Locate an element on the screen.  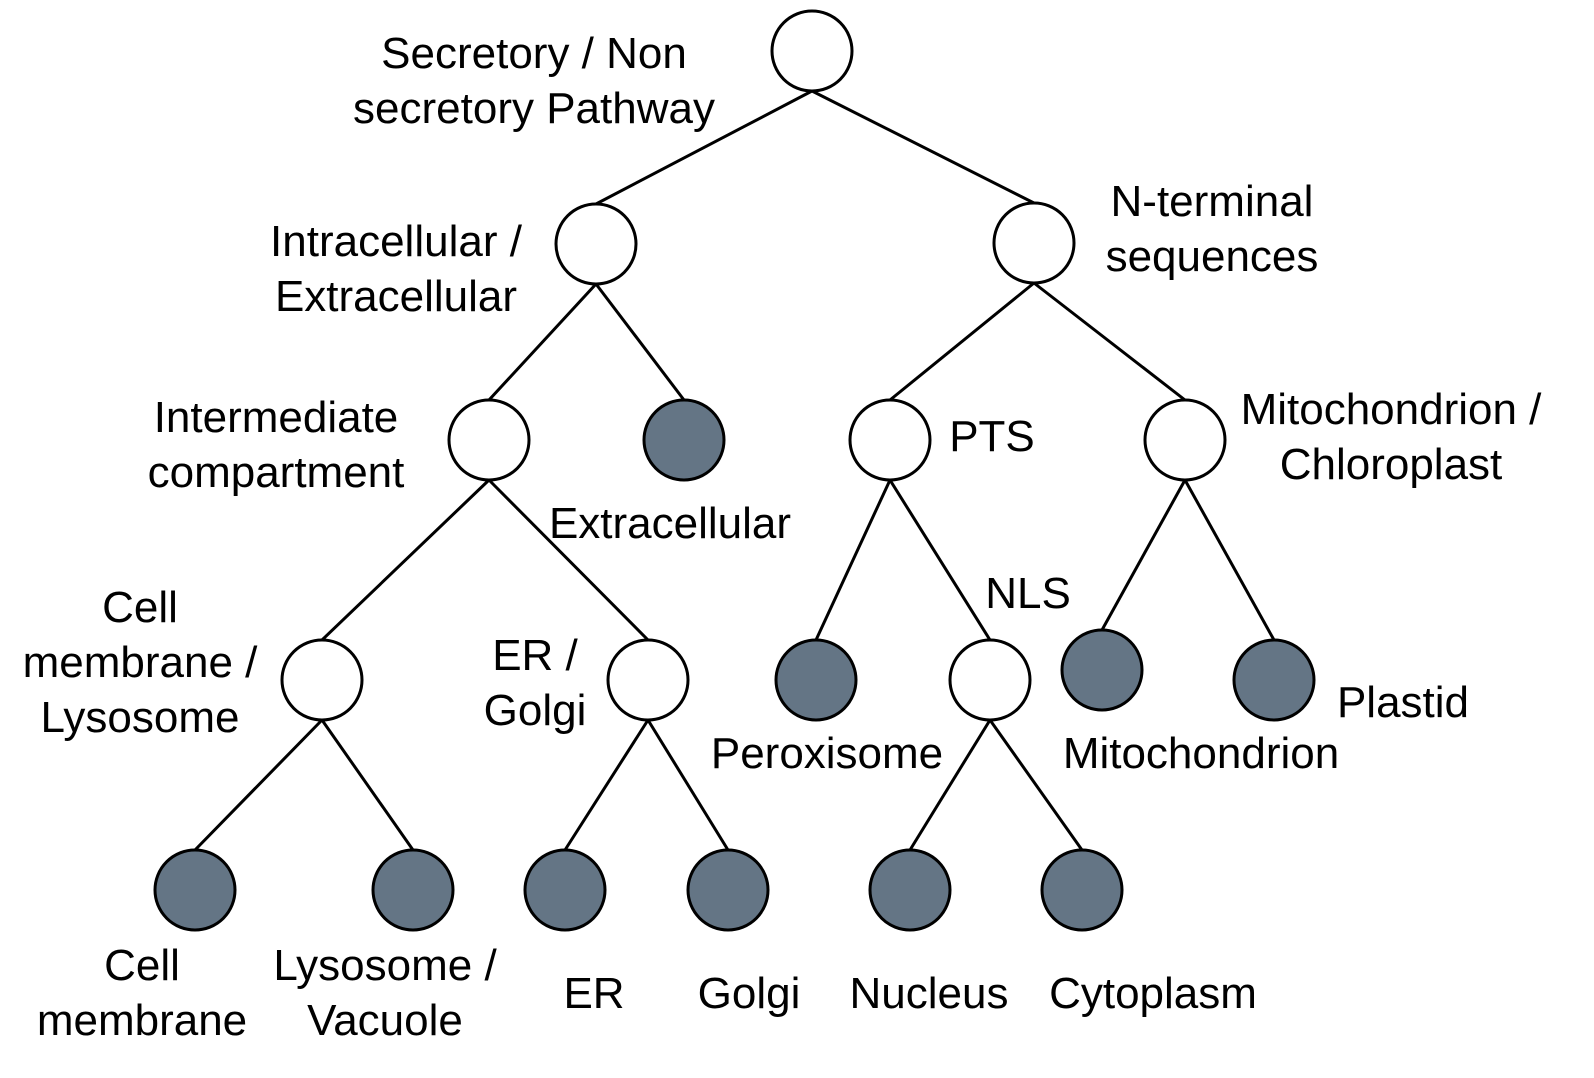
label-line: Intermediate is located at coordinates (276, 417).